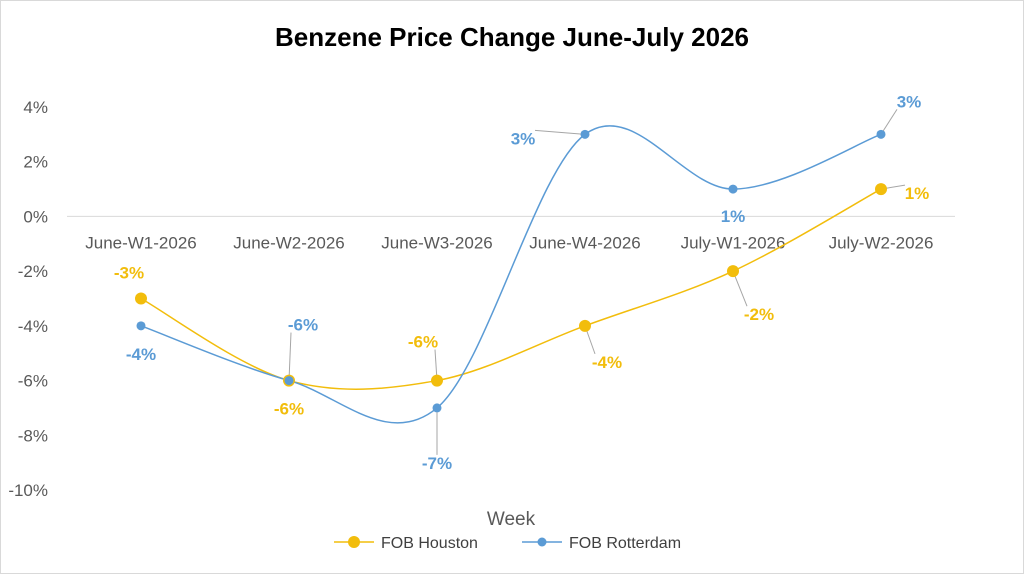 Image resolution: width=1024 pixels, height=574 pixels. Describe the element at coordinates (512, 37) in the screenshot. I see `chart-title: Benzene Price Change June-July 2026` at that location.